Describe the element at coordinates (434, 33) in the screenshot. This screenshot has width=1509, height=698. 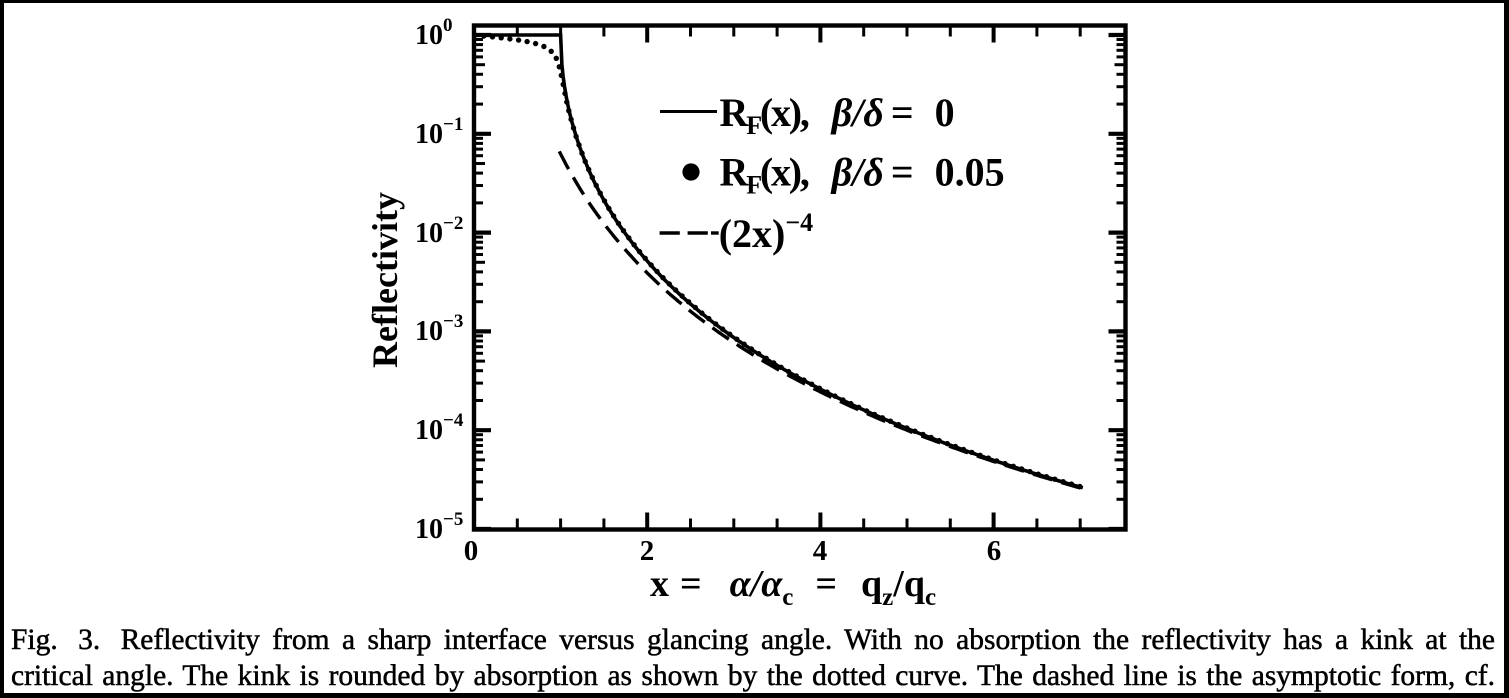
I see `svg-text: 10⁰` at that location.